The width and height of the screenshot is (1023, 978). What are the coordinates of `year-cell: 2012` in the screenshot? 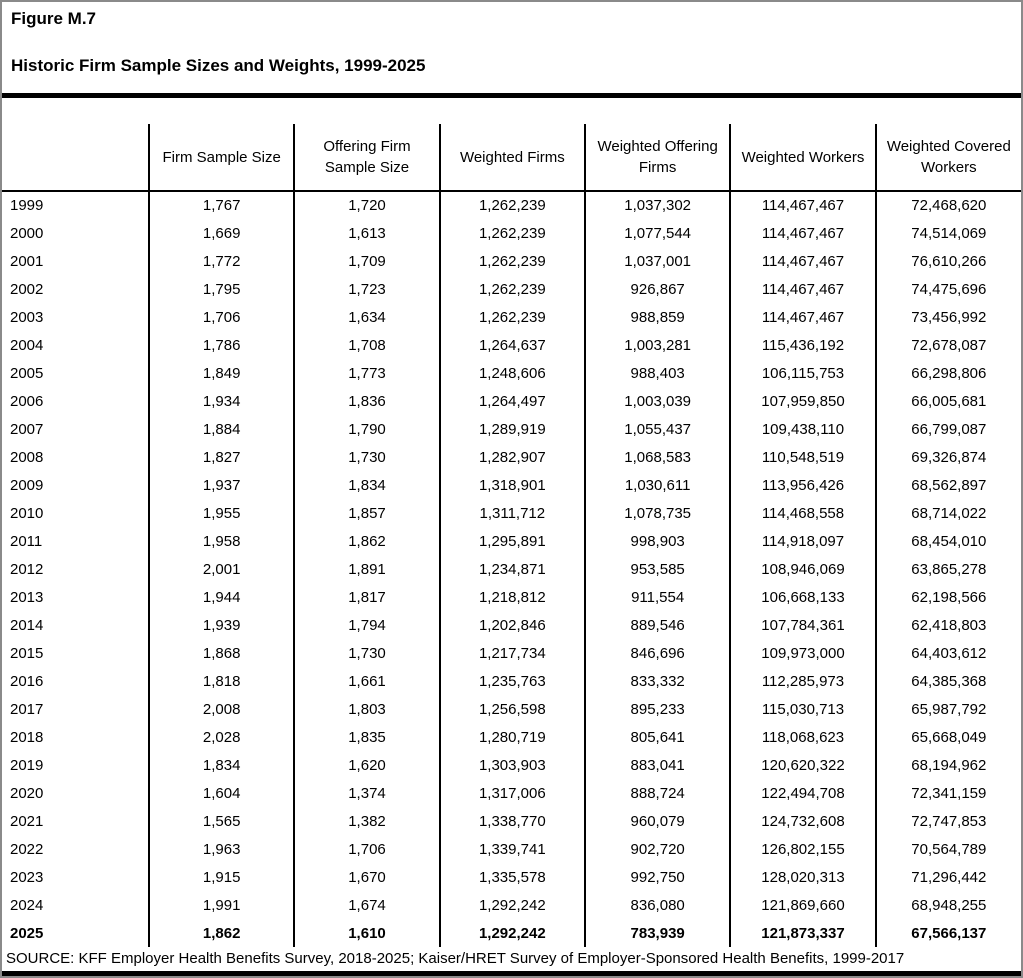 It's located at (27, 569).